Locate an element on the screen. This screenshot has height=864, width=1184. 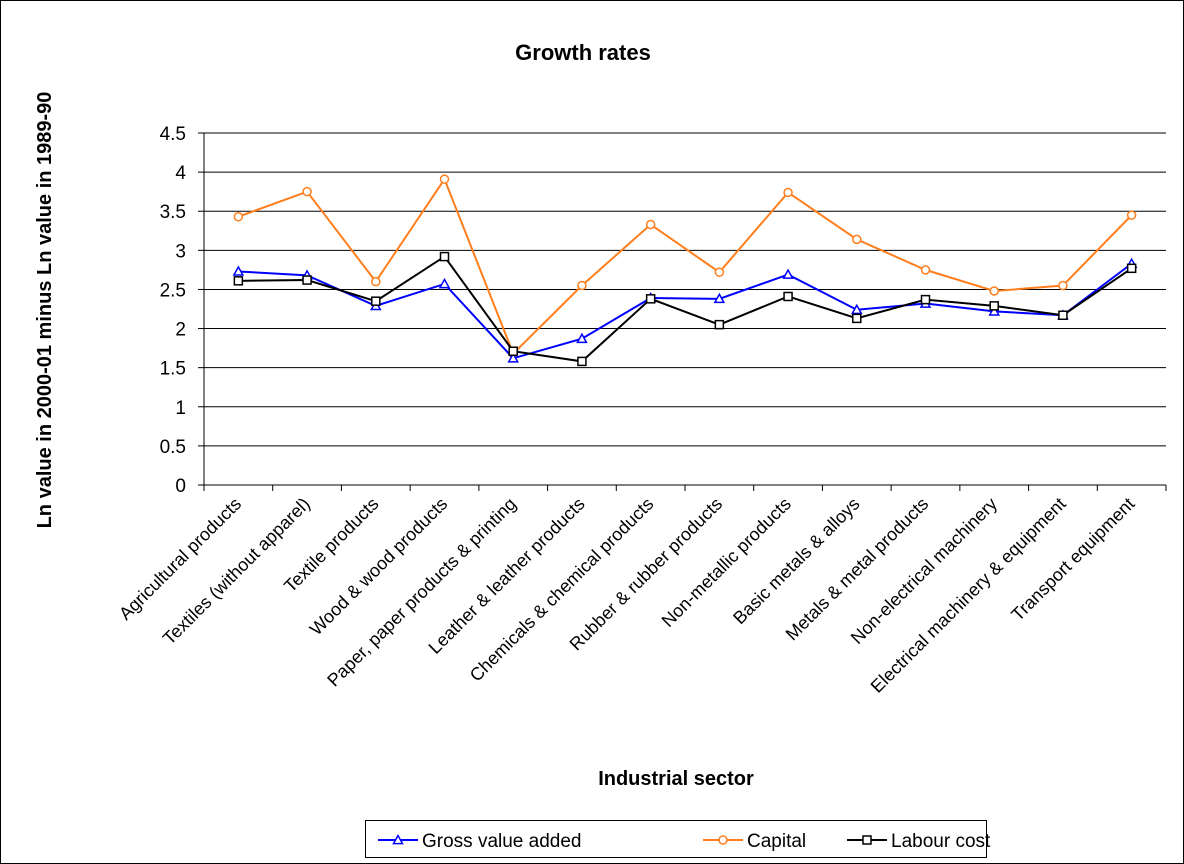
y-tick-label-4: 2 is located at coordinates (180, 330).